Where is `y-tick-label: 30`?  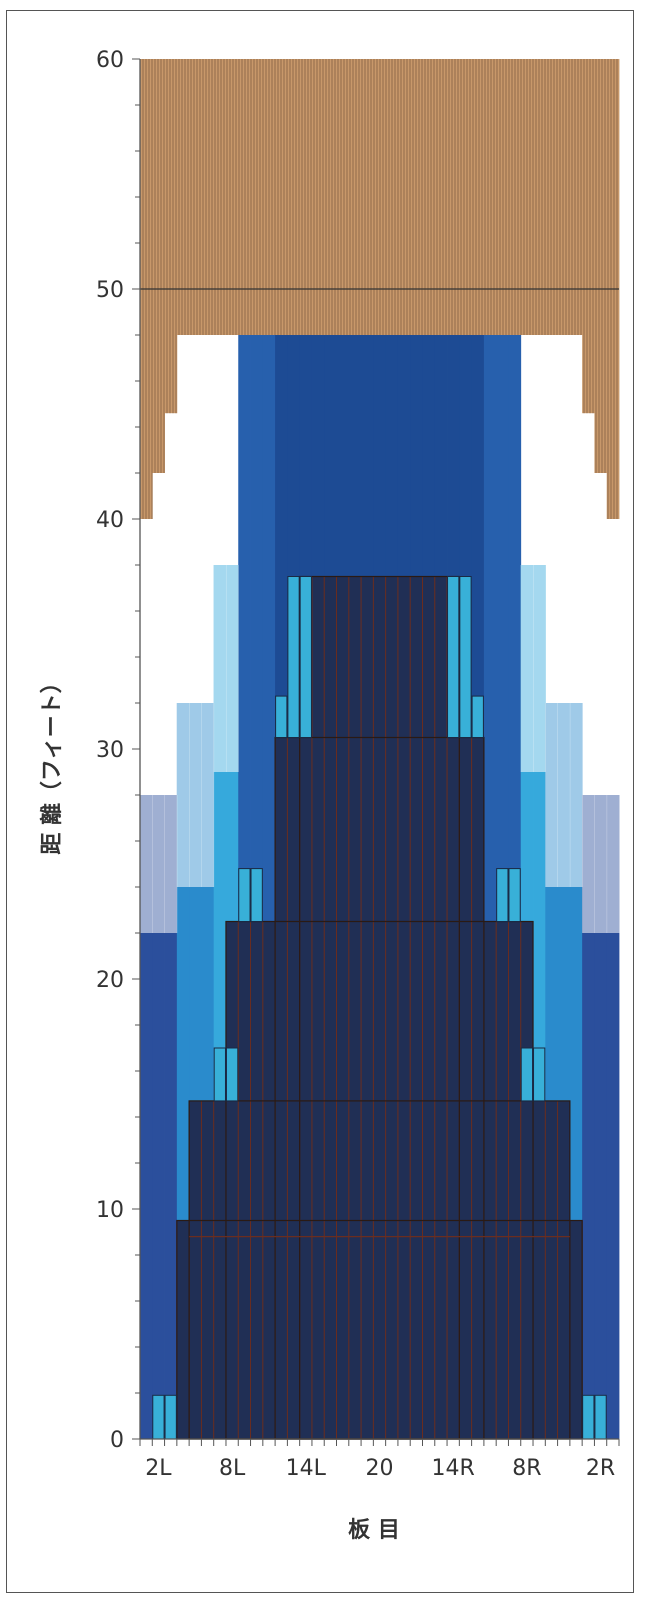 y-tick-label: 30 is located at coordinates (110, 750).